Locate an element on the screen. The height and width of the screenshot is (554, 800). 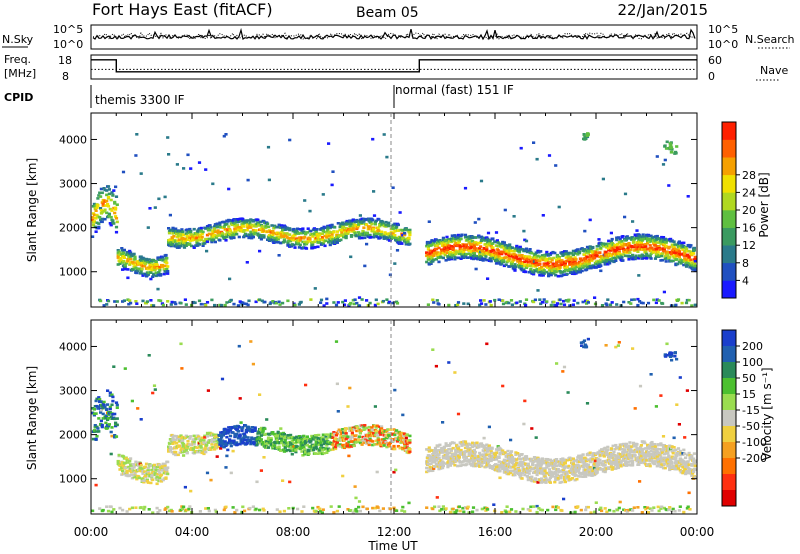
velocity-nearrange-cell is located at coordinates (360, 511).